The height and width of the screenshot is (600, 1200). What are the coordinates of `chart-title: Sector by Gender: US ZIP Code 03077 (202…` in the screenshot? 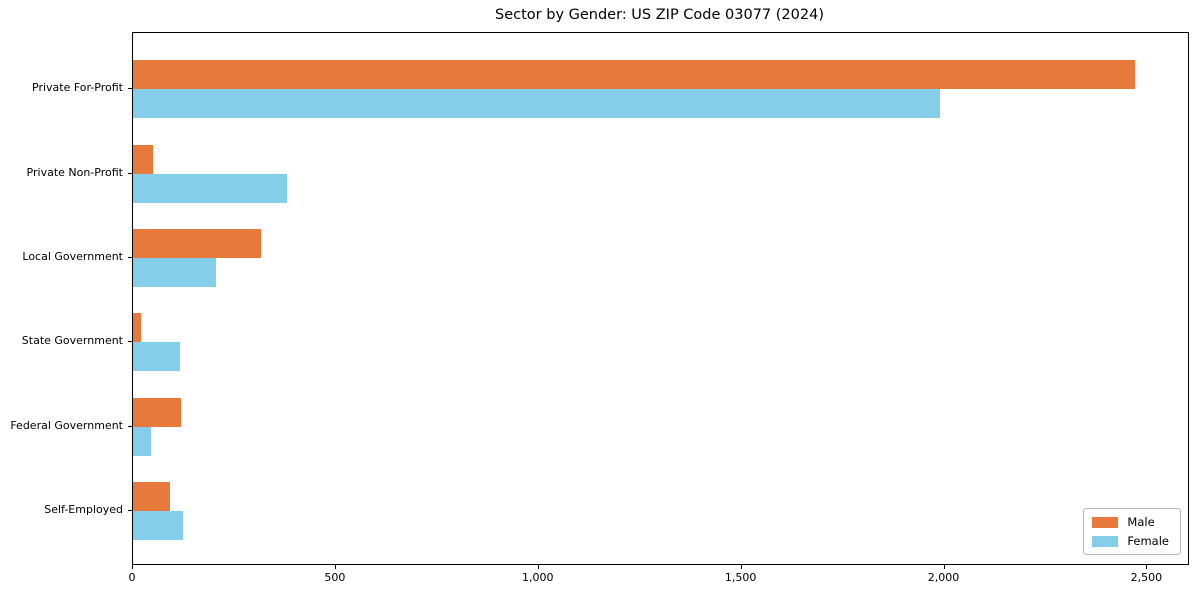 It's located at (659, 15).